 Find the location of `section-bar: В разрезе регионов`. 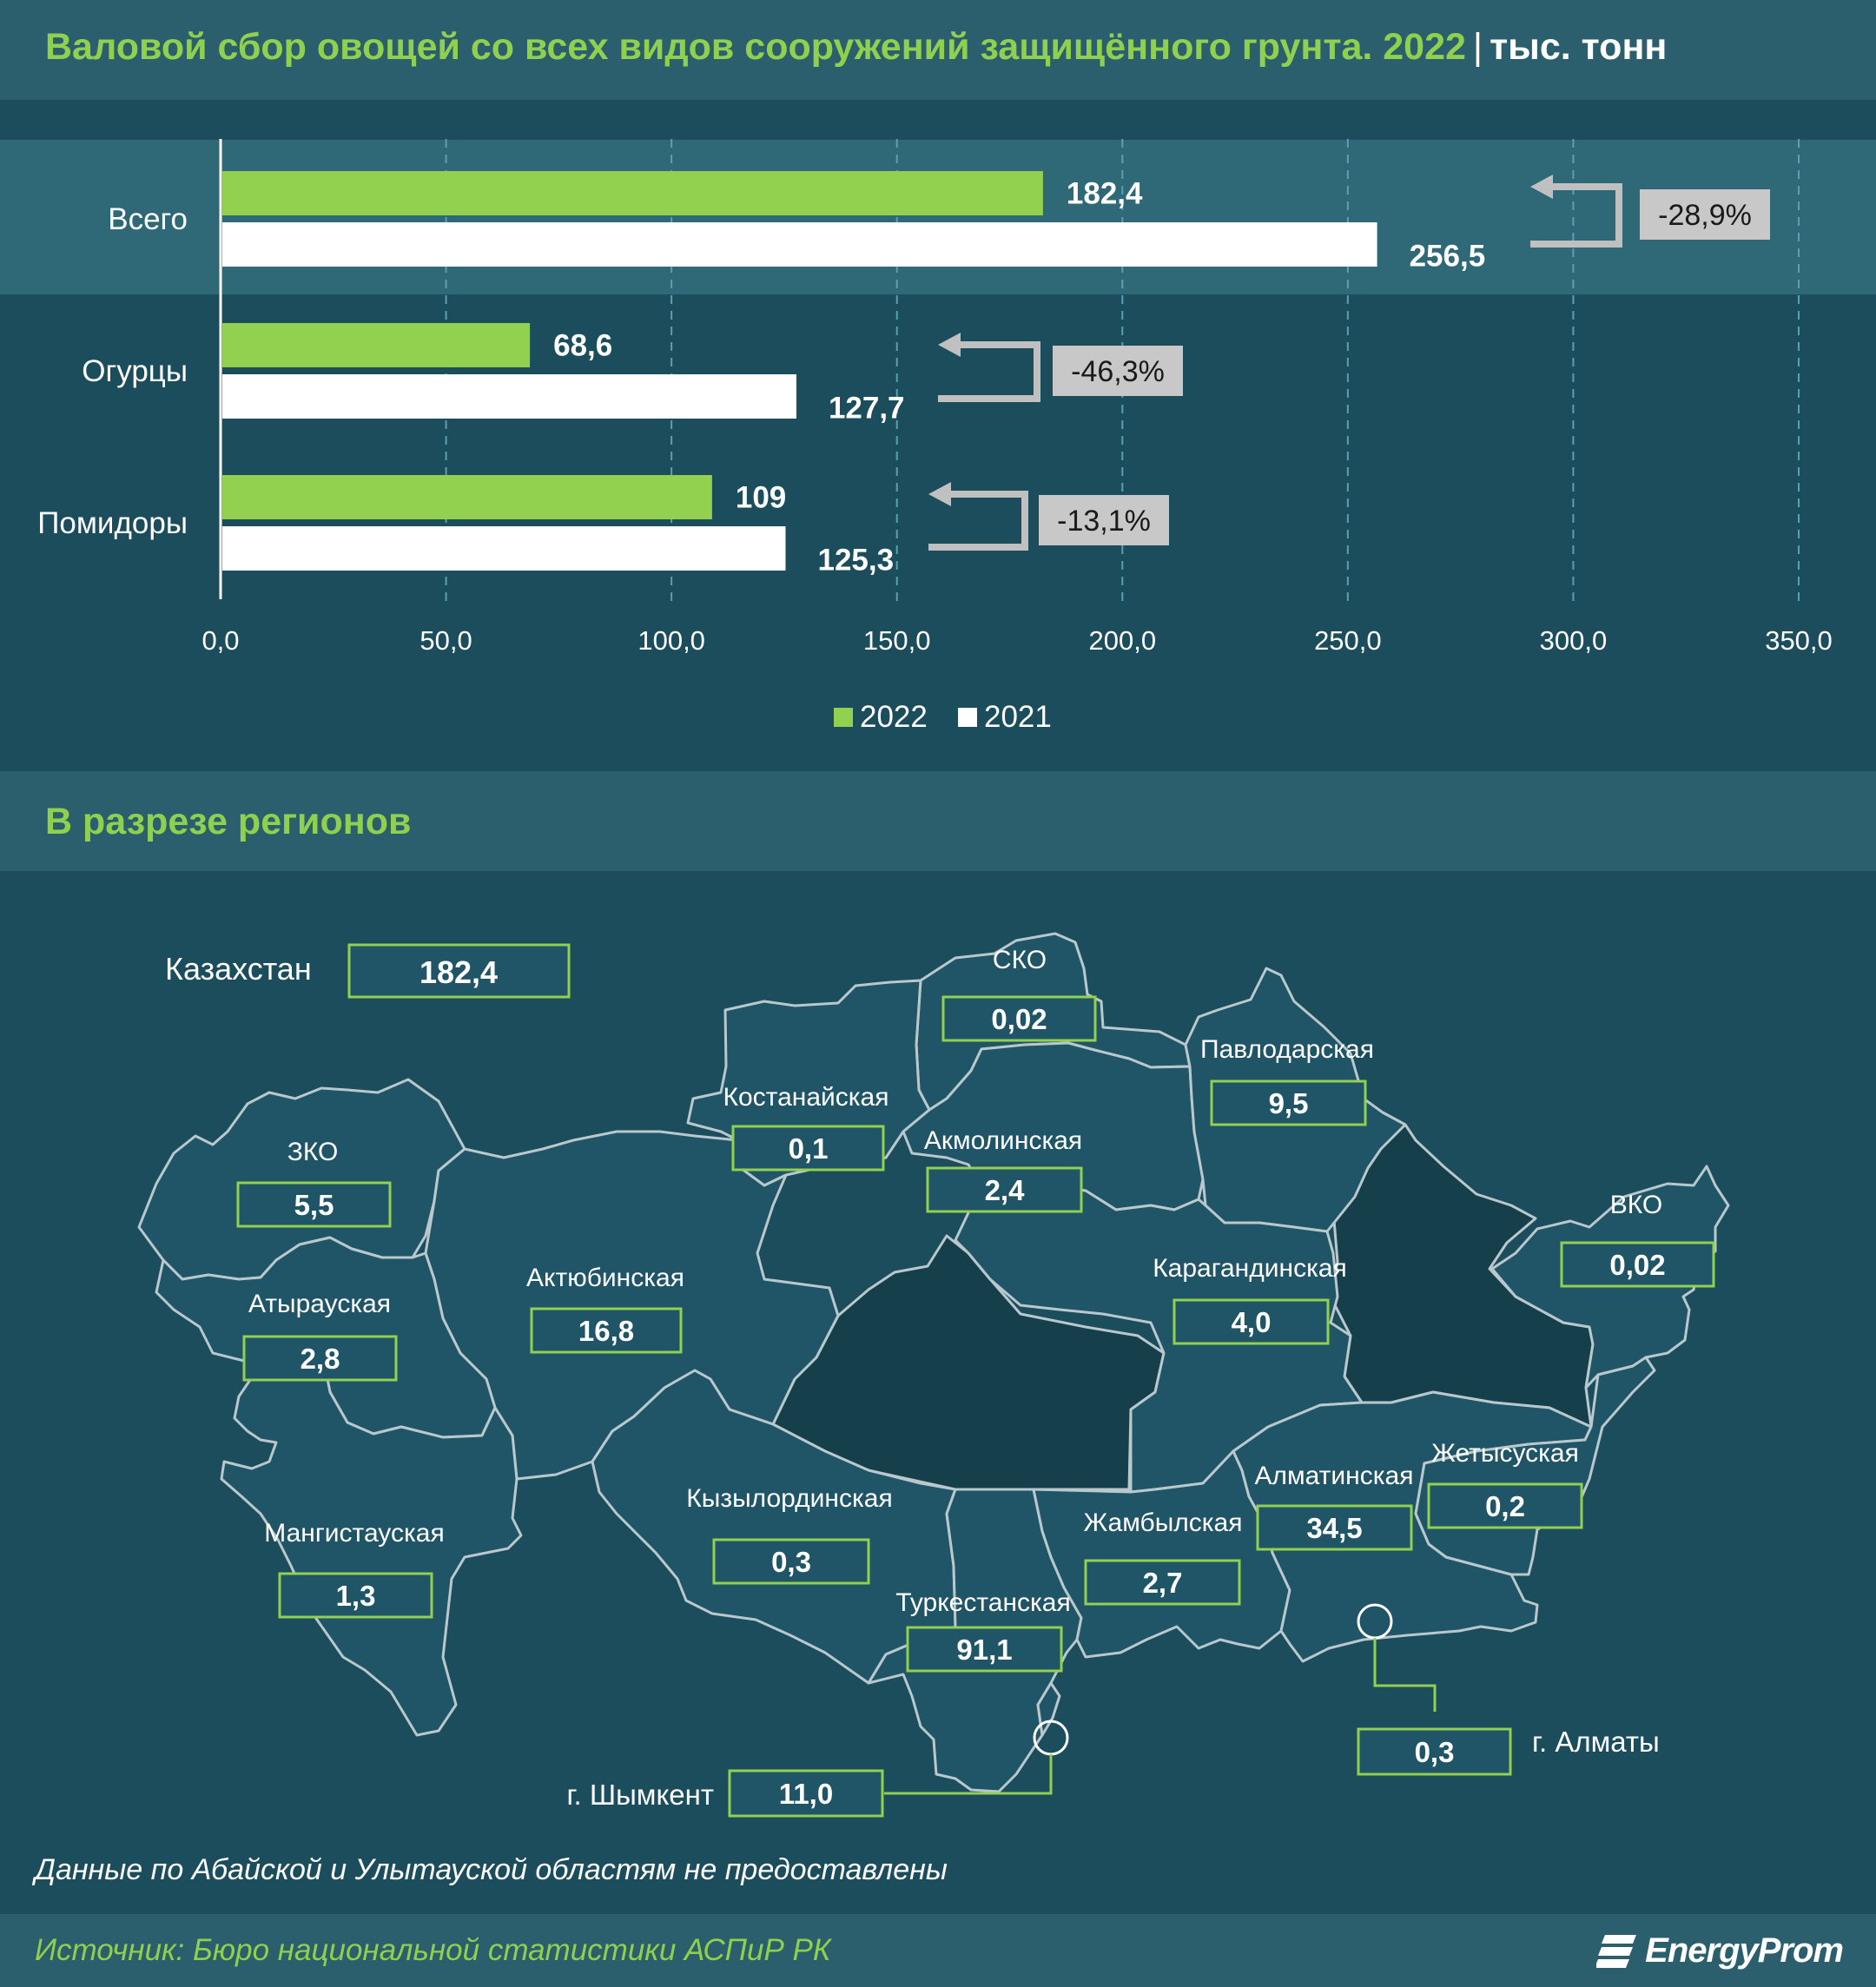

section-bar: В разрезе регионов is located at coordinates (938, 821).